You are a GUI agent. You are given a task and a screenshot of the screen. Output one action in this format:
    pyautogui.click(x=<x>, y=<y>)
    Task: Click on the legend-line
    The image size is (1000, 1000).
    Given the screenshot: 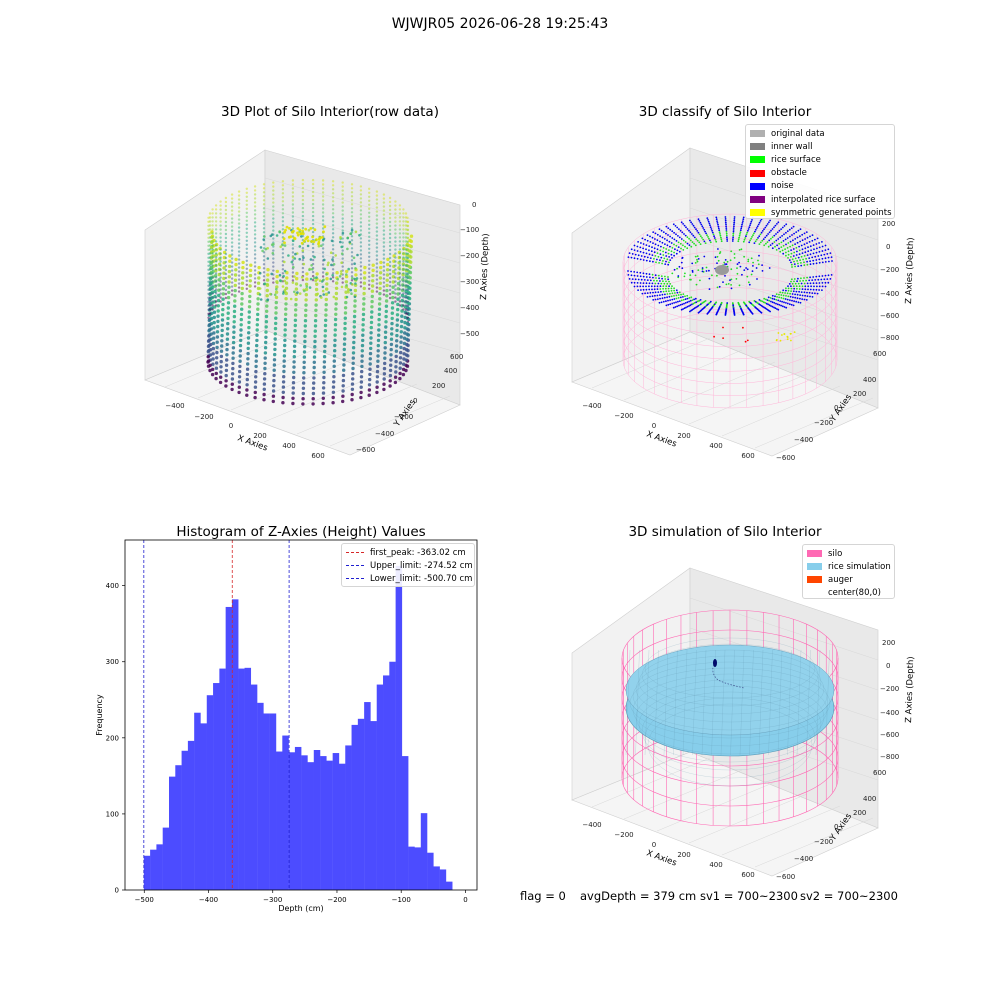 What is the action you would take?
    pyautogui.click(x=355, y=553)
    